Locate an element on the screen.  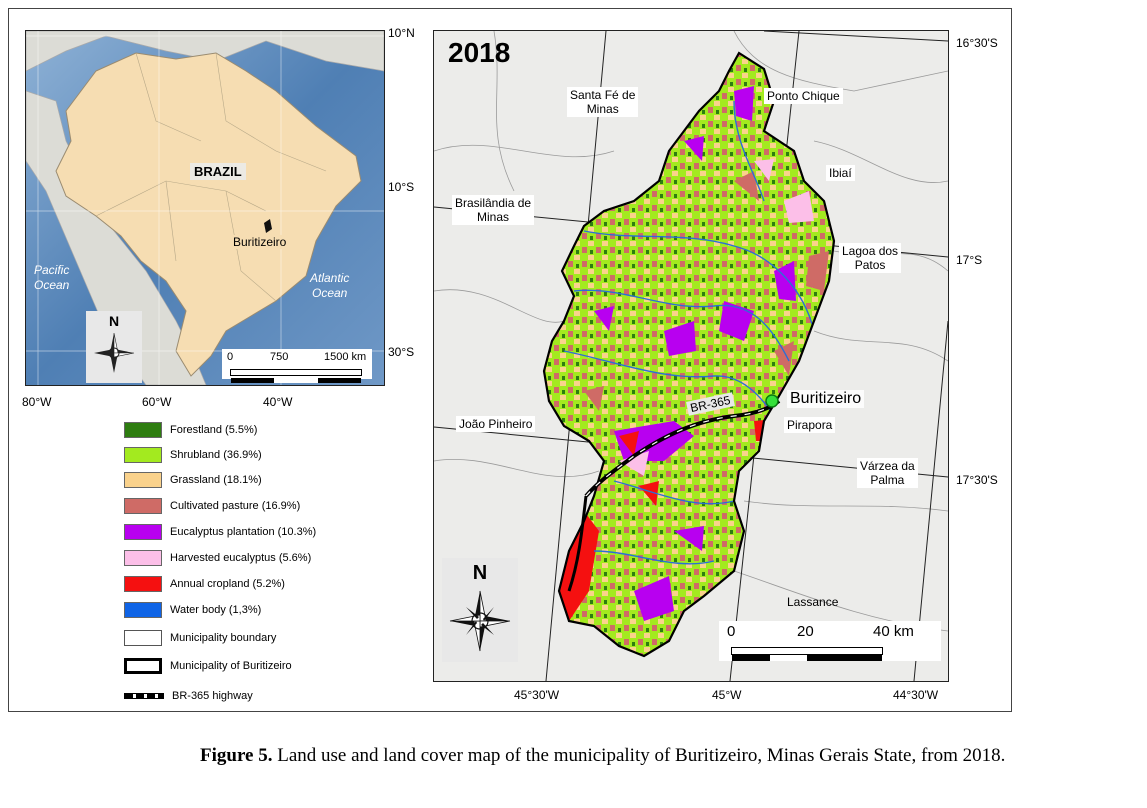
label-lagoa-patos: Lagoa dos Patos is located at coordinates (870, 258).